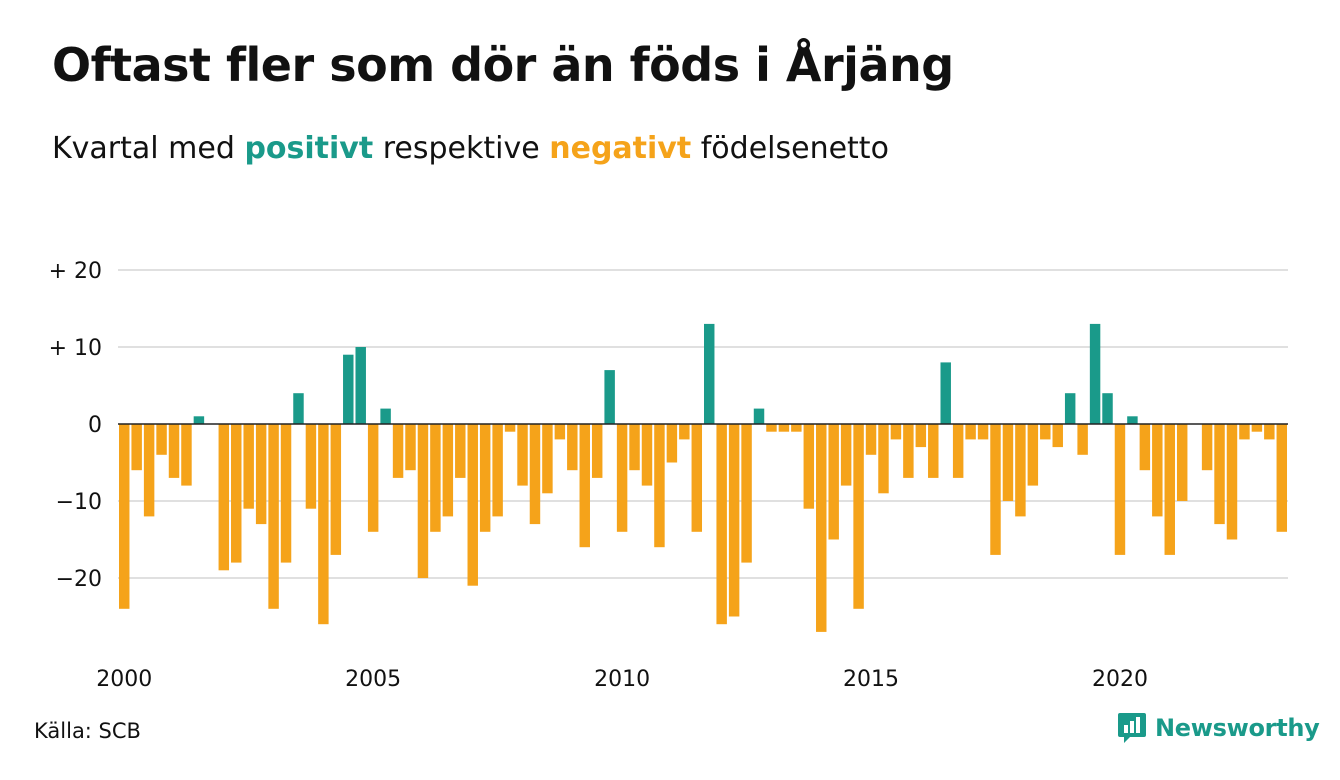 This screenshot has width=1340, height=780. Describe the element at coordinates (373, 679) in the screenshot. I see `x-tick-label: 2005` at that location.